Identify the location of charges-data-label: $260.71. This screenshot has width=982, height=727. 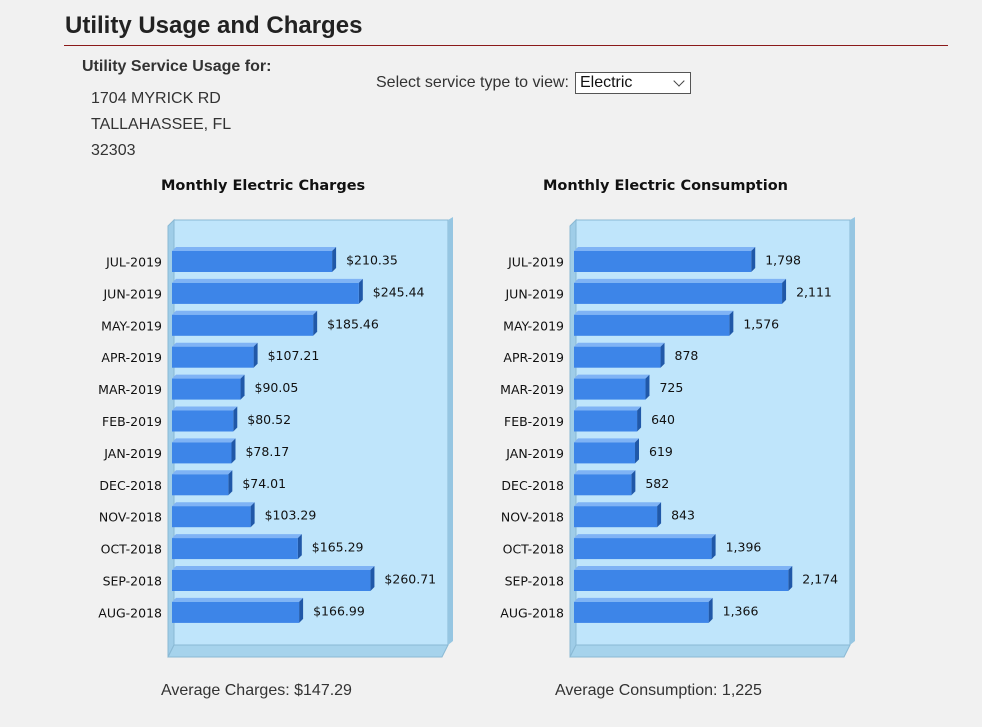
(410, 579).